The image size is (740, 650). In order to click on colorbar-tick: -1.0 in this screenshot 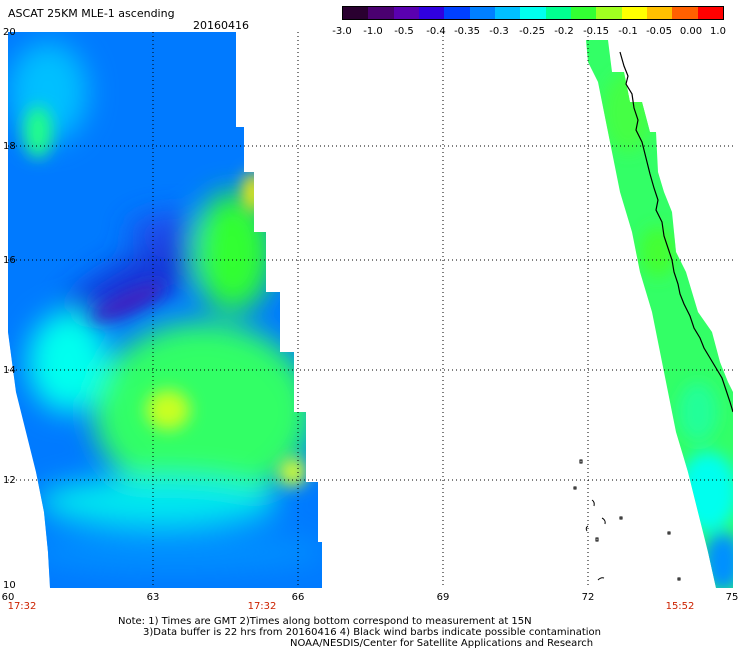, I will do `click(373, 31)`.